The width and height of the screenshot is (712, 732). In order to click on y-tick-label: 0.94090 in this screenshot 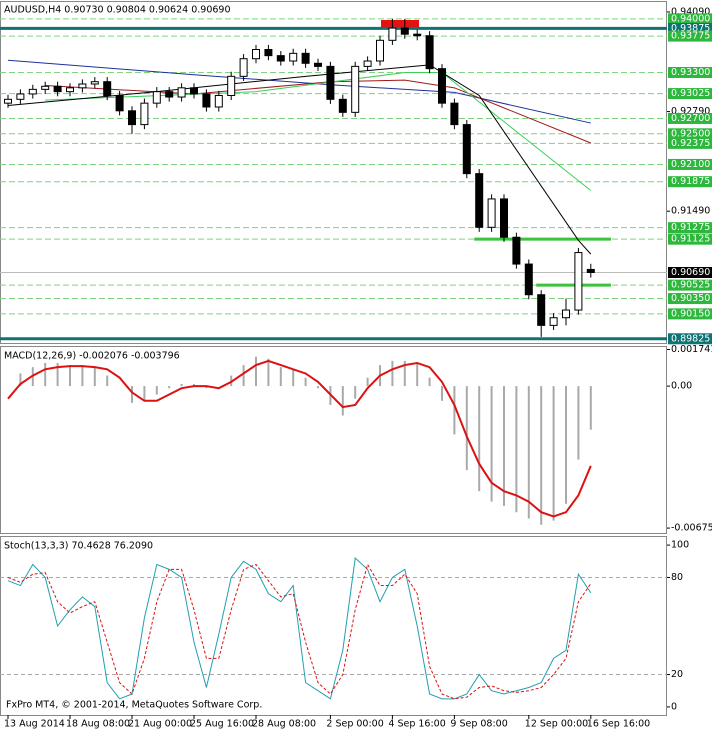, I will do `click(690, 11)`.